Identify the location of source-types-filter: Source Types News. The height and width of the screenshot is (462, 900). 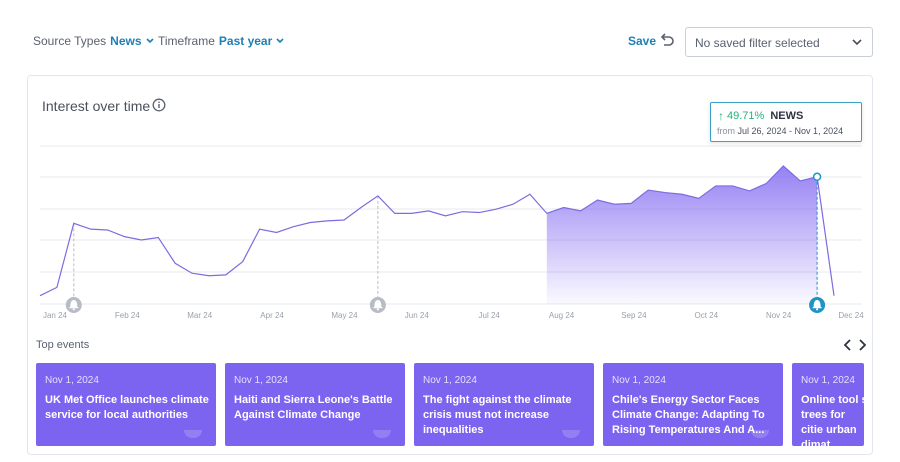
(93, 41).